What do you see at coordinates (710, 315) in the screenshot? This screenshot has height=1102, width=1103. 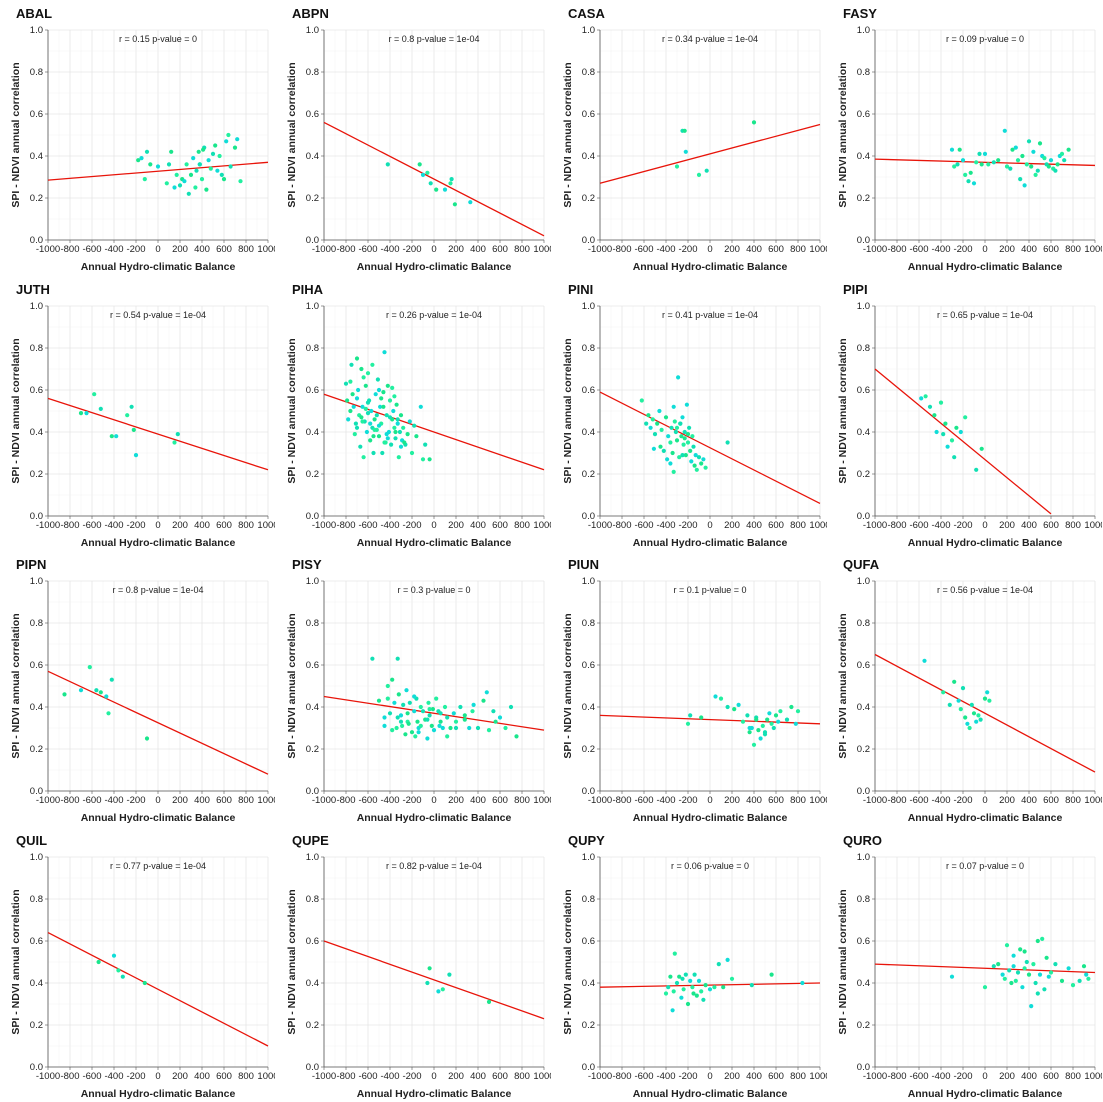 I see `stat-annotation: r = 0.41 p-value = 1e-04` at bounding box center [710, 315].